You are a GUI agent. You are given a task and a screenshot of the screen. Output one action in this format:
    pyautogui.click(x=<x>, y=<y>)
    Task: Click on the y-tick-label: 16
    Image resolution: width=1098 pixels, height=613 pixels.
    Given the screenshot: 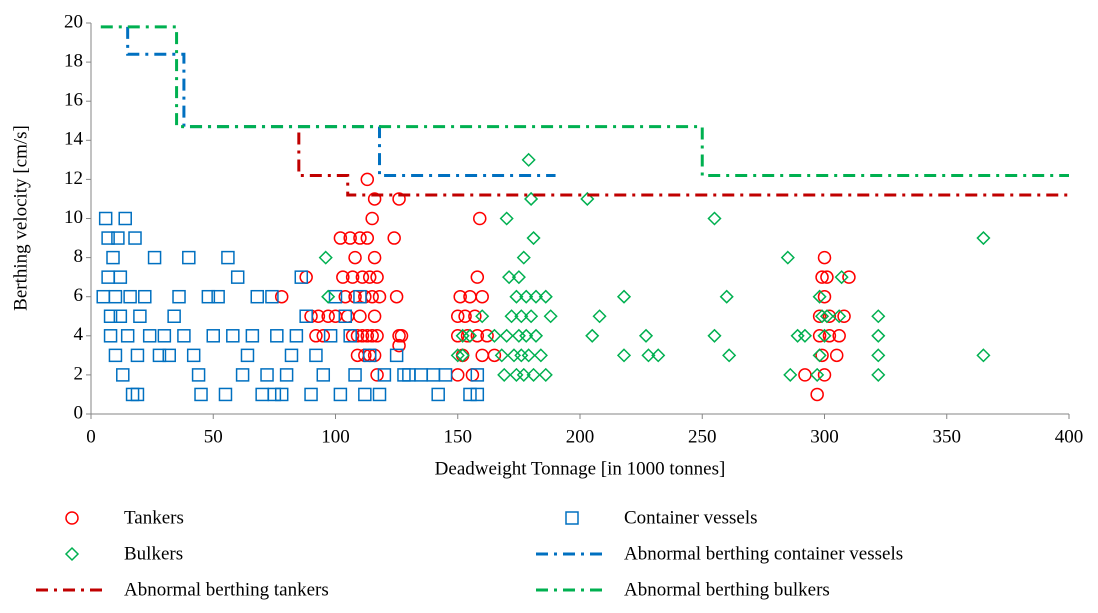 What is the action you would take?
    pyautogui.click(x=73, y=100)
    